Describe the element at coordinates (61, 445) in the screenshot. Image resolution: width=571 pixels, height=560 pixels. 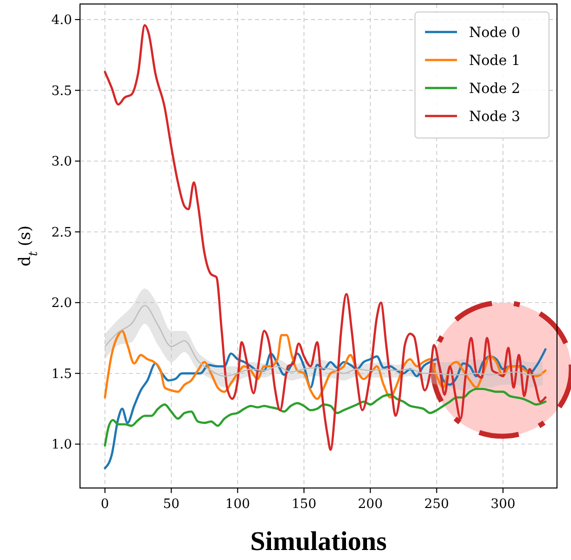
I see `y-tick-label: 1.0` at that location.